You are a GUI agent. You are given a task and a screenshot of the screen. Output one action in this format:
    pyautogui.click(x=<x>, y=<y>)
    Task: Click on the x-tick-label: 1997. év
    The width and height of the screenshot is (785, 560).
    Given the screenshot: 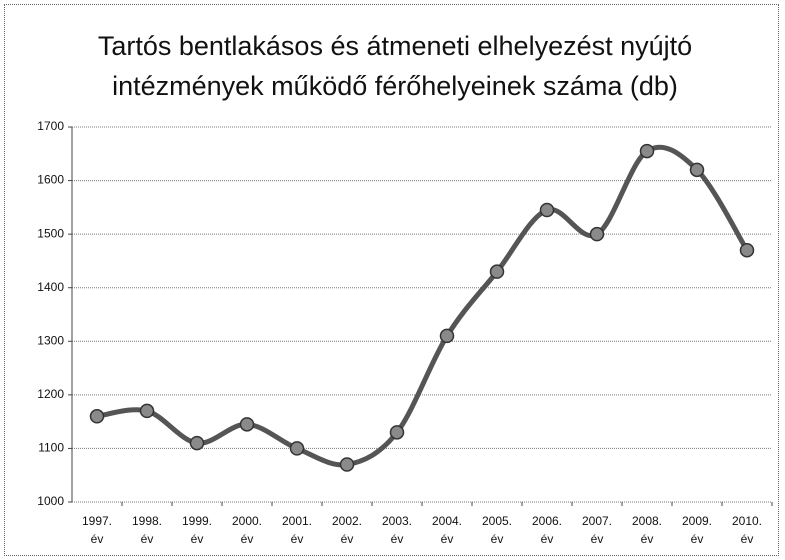 What is the action you would take?
    pyautogui.click(x=97, y=530)
    